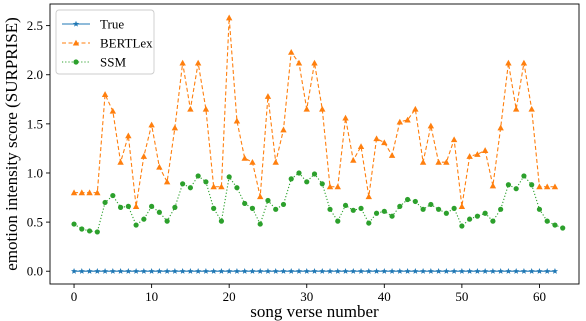 This screenshot has width=586, height=321. What do you see at coordinates (35, 123) in the screenshot?
I see `y-tick-label: 1.5` at bounding box center [35, 123].